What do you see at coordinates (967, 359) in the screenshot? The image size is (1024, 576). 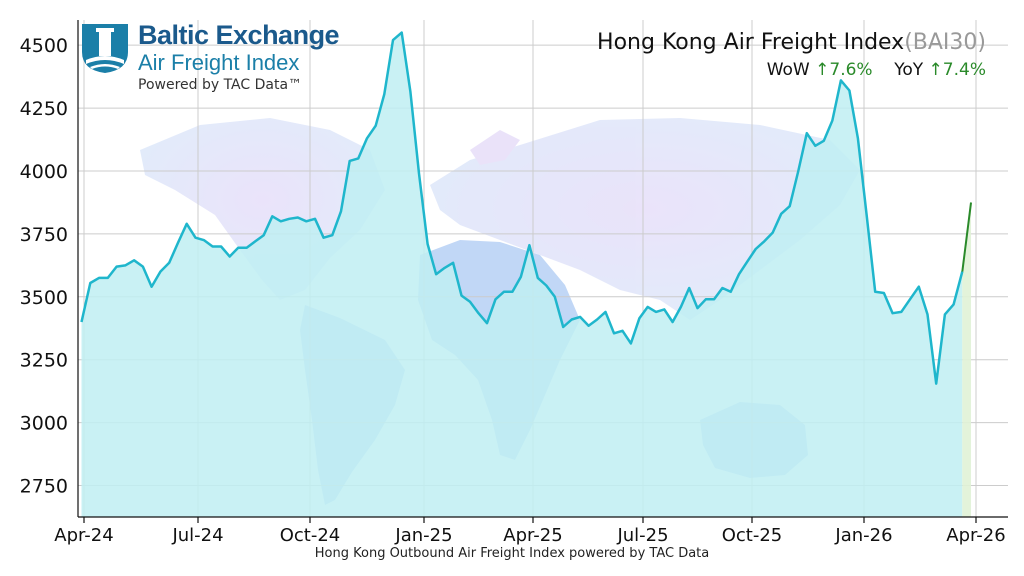 I see `latest-area-fill` at bounding box center [967, 359].